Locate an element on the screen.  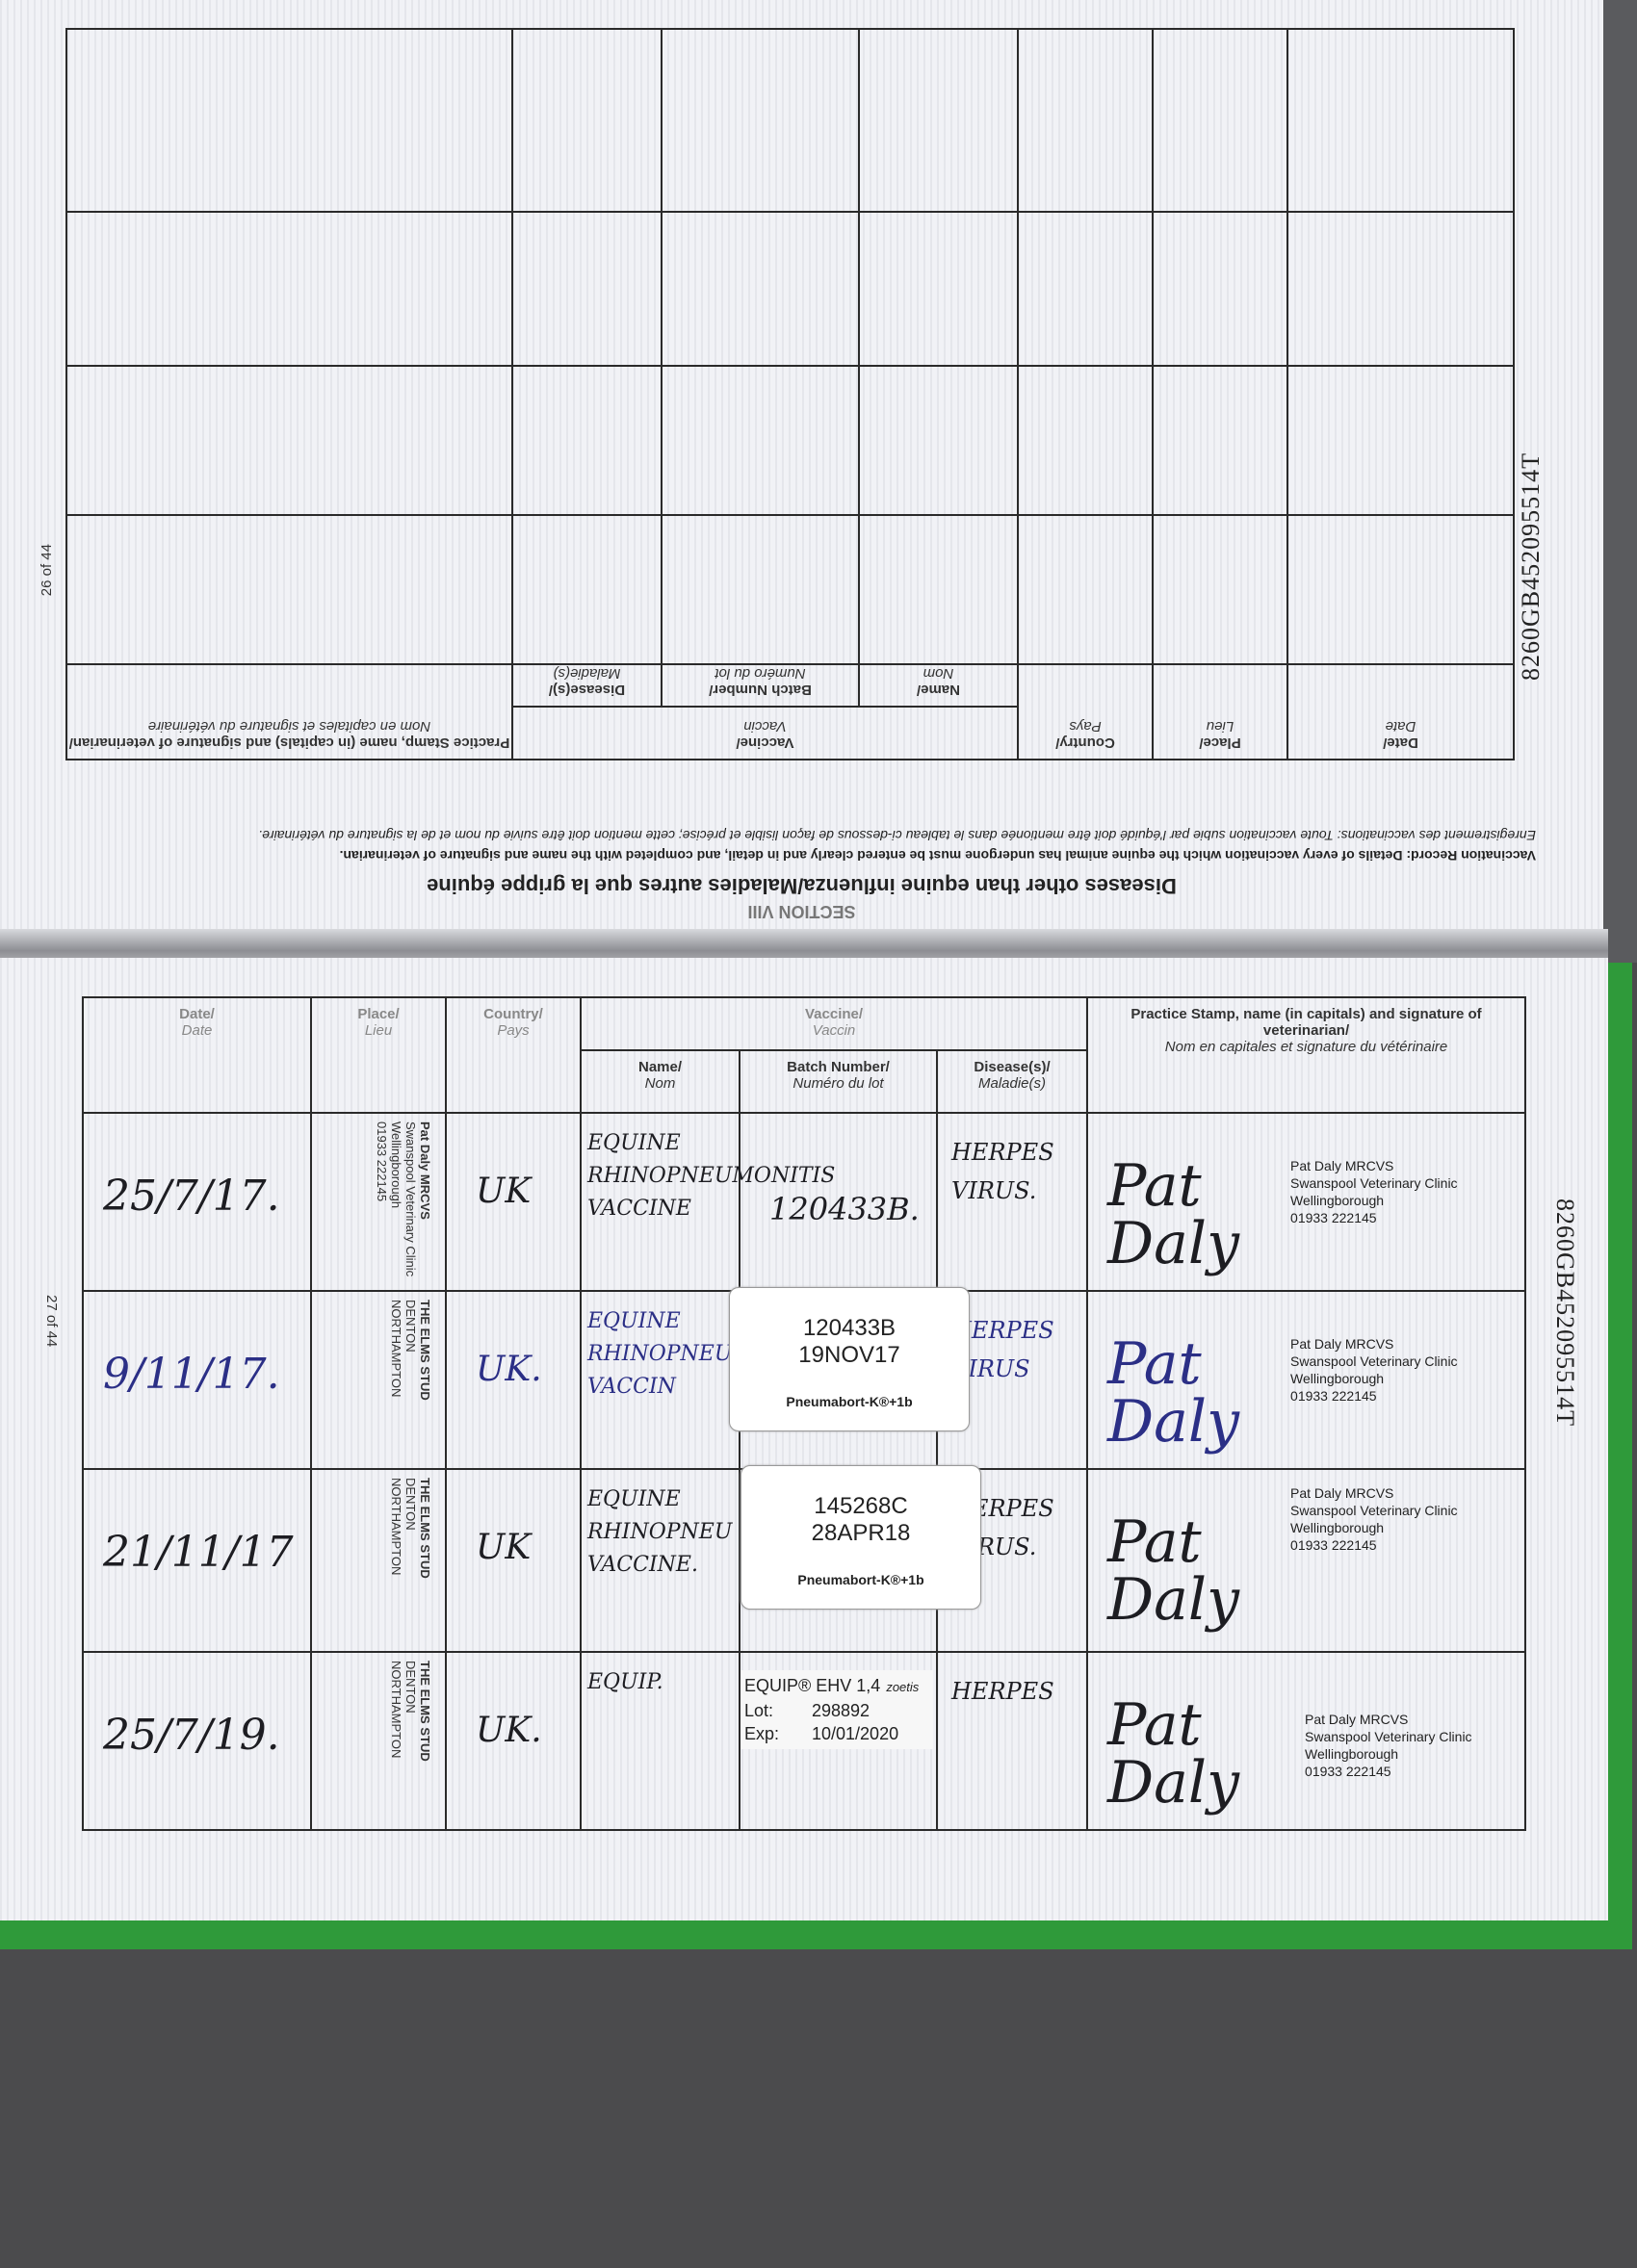
date-cell: 25/7/19. is located at coordinates (197, 1741).